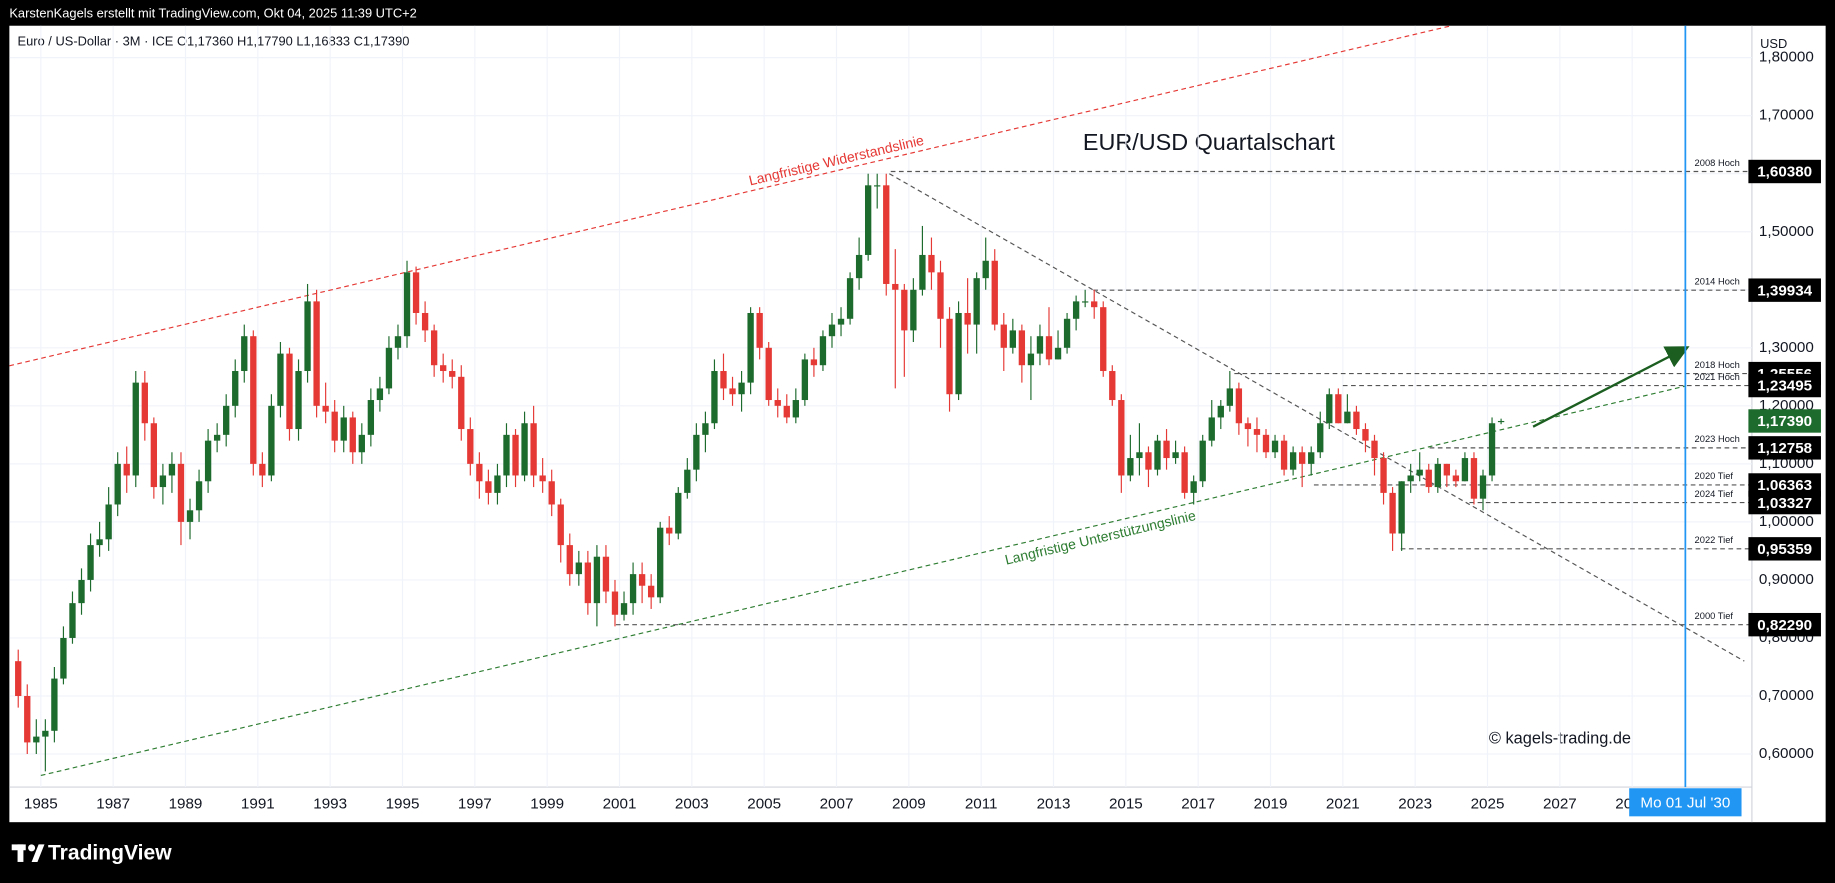 Image resolution: width=1835 pixels, height=883 pixels. I want to click on x-tick-label: 2013, so click(1054, 804).